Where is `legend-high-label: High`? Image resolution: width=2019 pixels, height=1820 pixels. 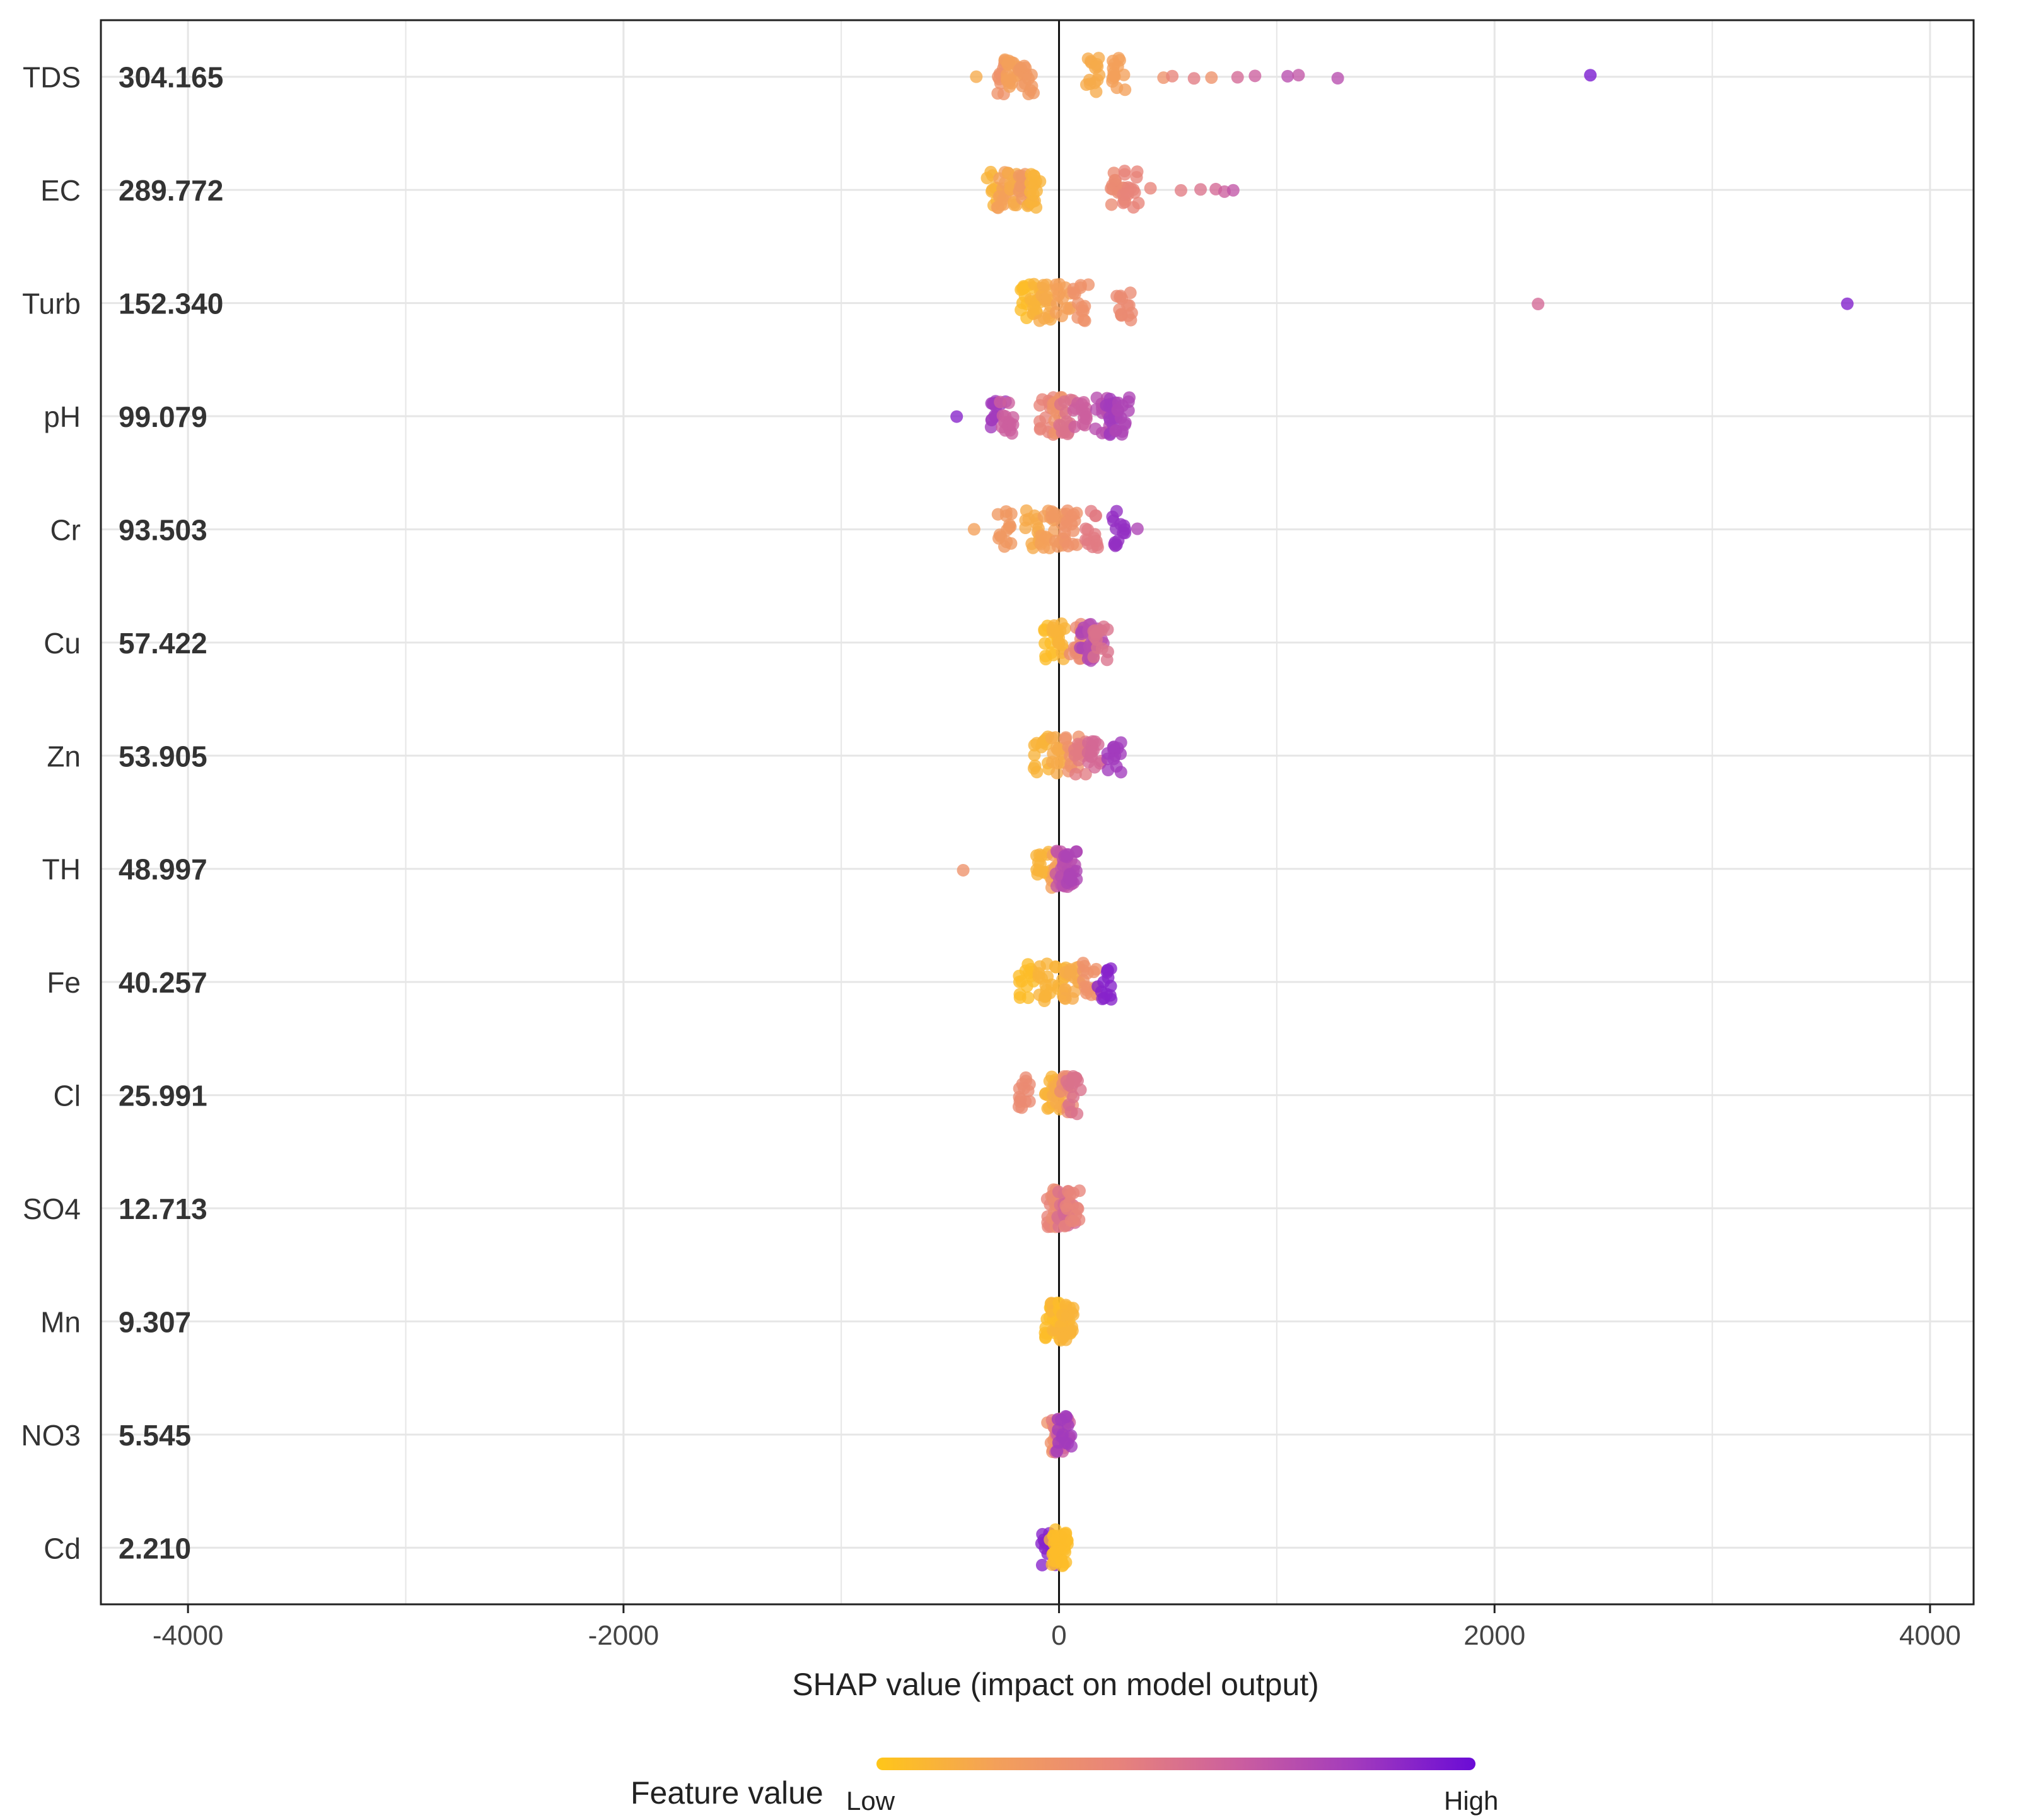 legend-high-label: High is located at coordinates (1471, 1801).